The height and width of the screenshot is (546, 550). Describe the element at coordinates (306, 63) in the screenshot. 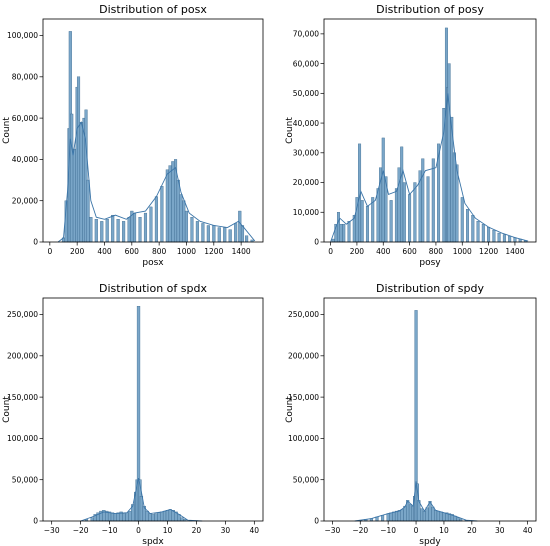

I see `y-tick-label: 60,000` at that location.